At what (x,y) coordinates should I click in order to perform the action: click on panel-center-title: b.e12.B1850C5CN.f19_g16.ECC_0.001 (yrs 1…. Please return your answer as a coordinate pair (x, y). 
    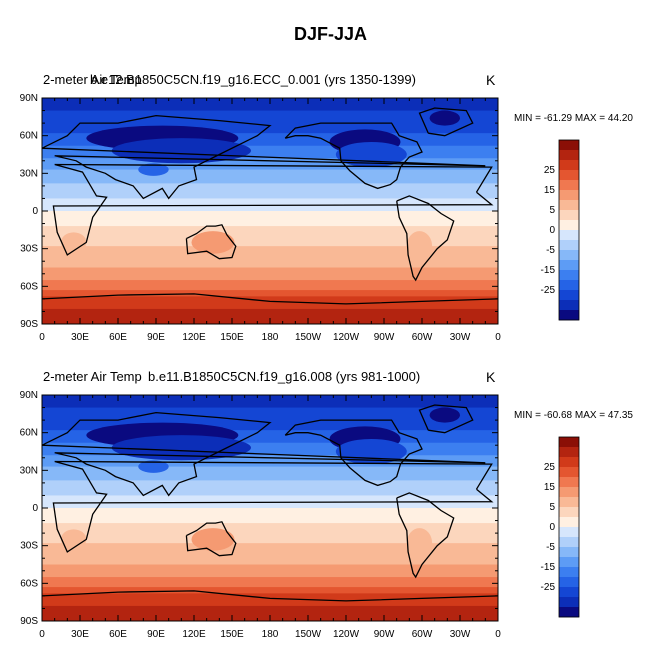
    Looking at the image, I should click on (253, 79).